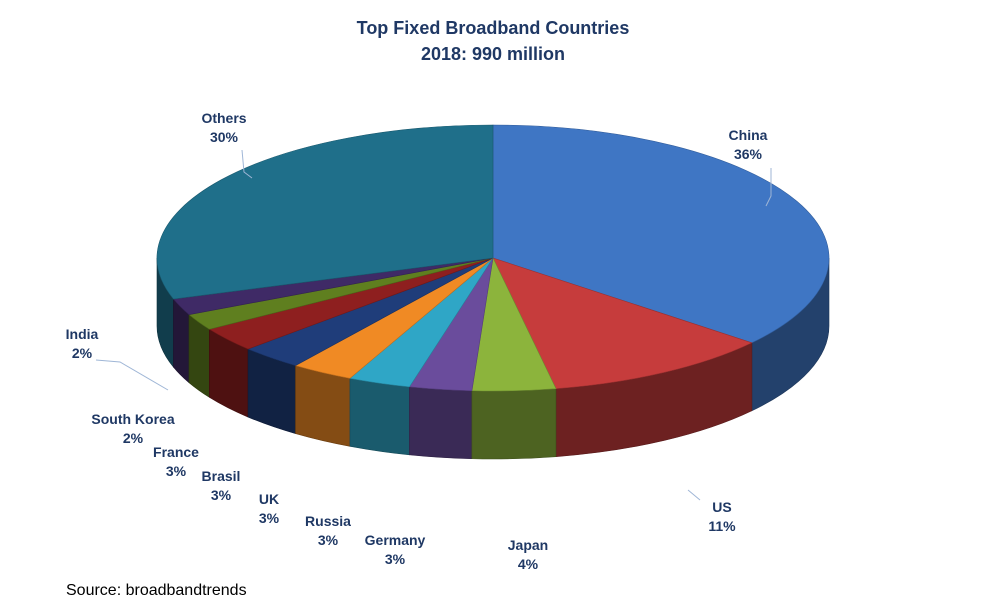 This screenshot has height=610, width=985. Describe the element at coordinates (82, 353) in the screenshot. I see `slice-value-india: 2%` at that location.